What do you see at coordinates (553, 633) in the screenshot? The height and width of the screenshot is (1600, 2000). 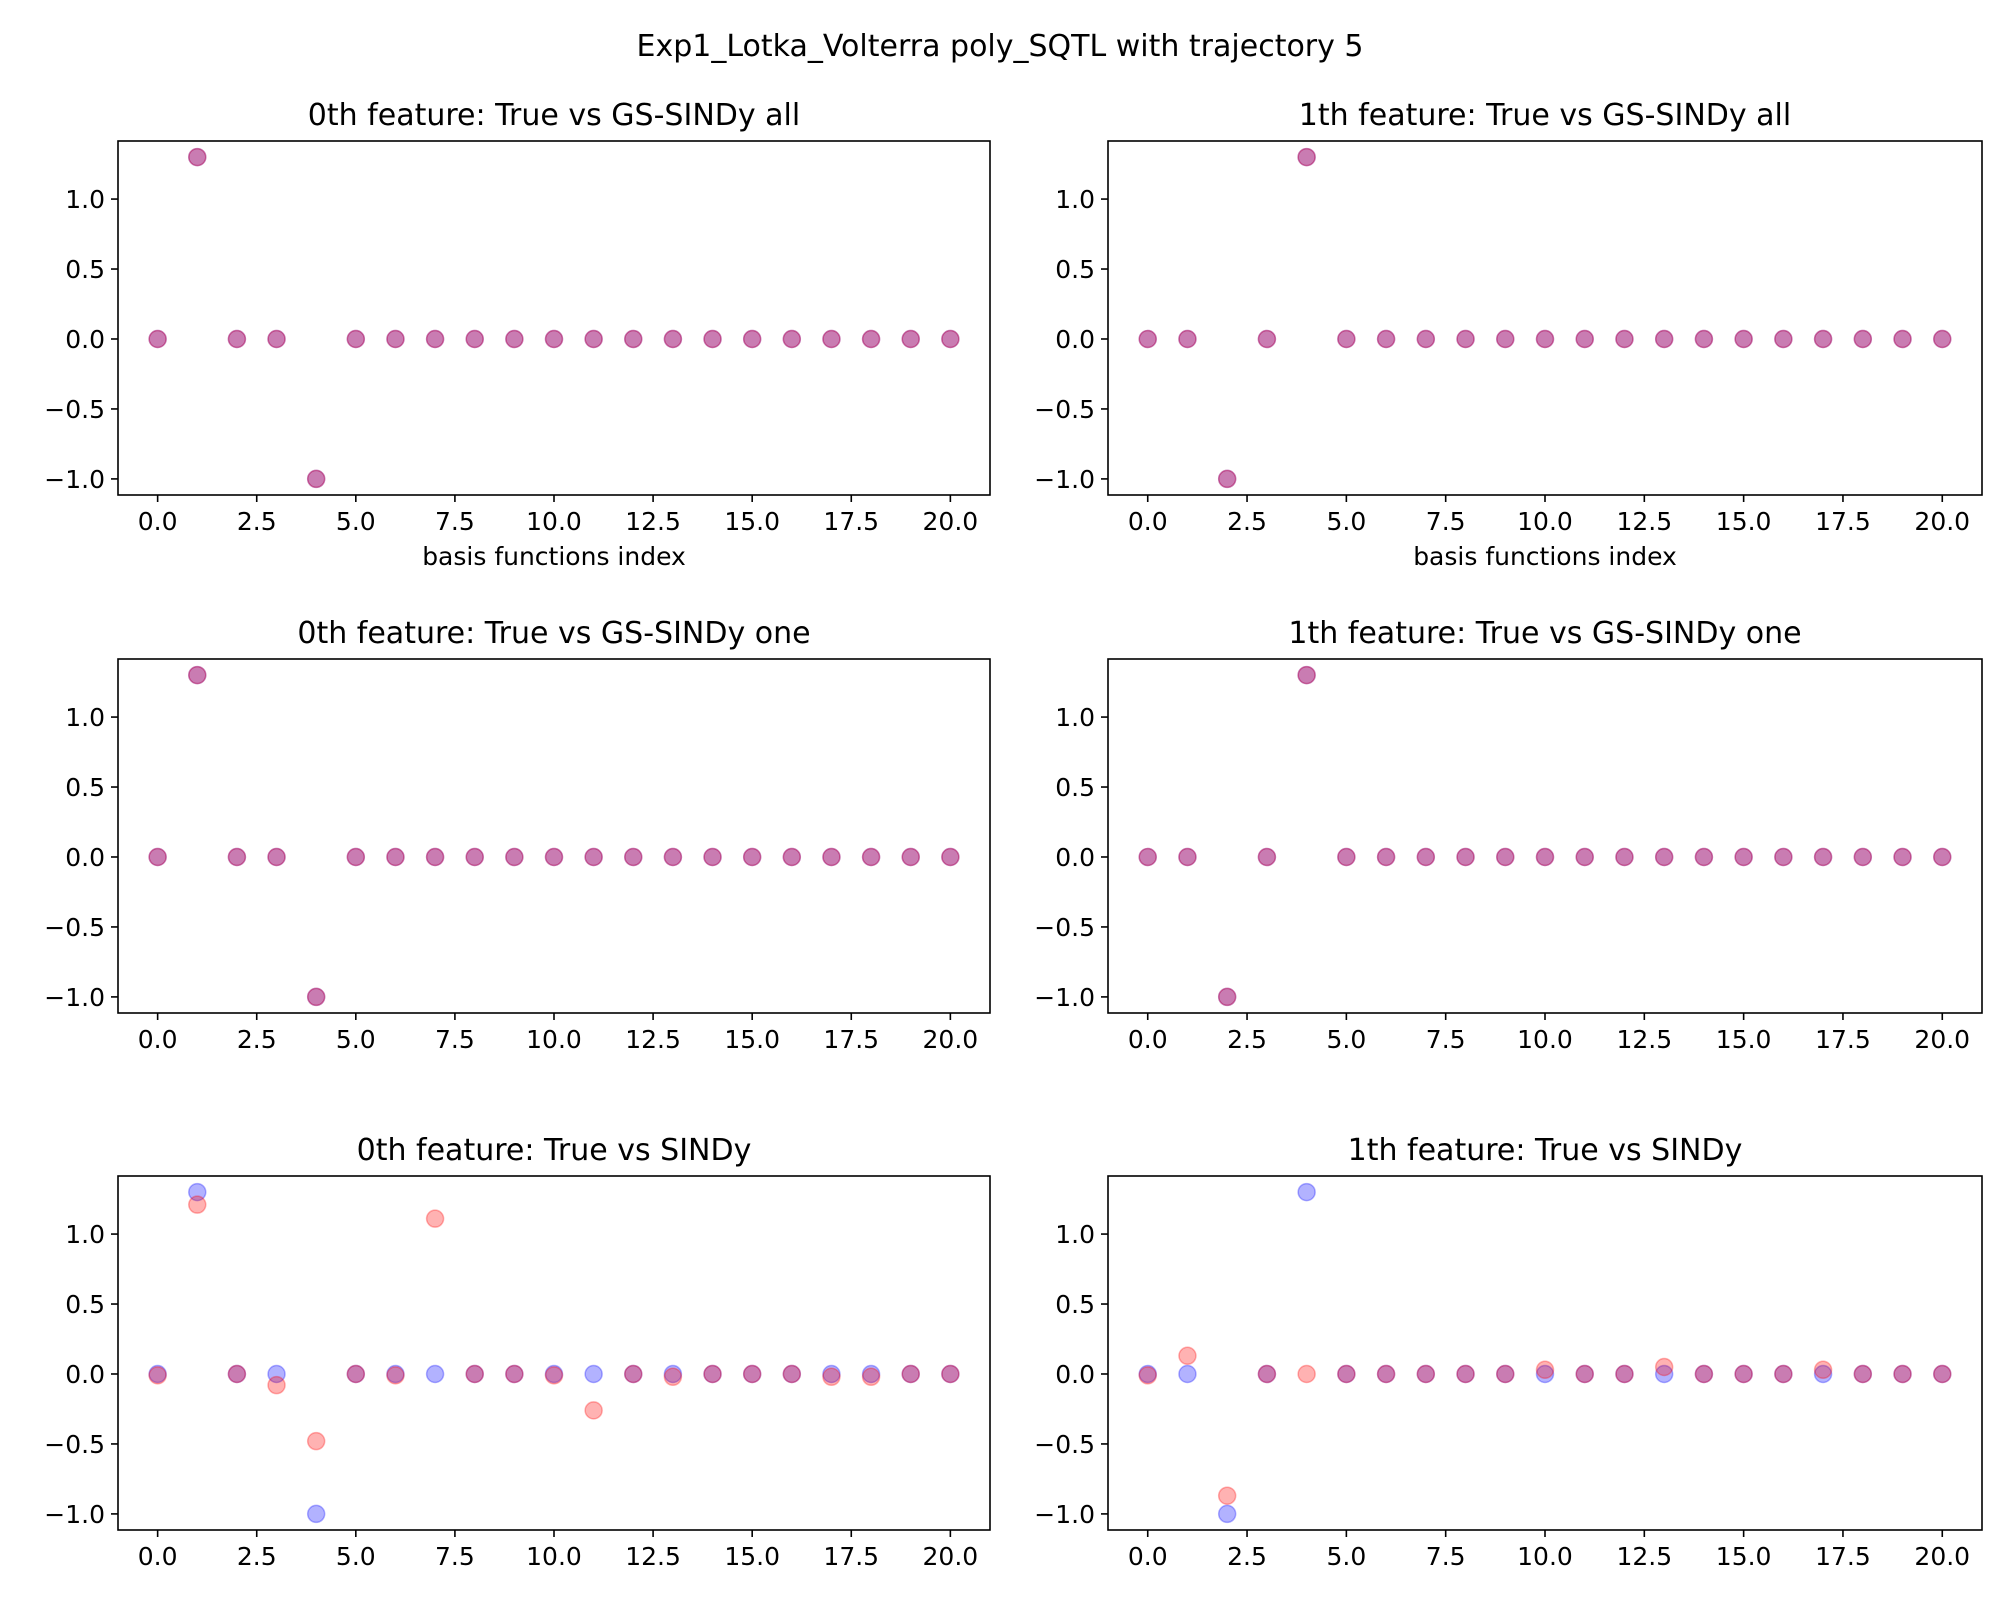 I see `subplot-title: 0th feature: True vs GS-SINDy one` at bounding box center [553, 633].